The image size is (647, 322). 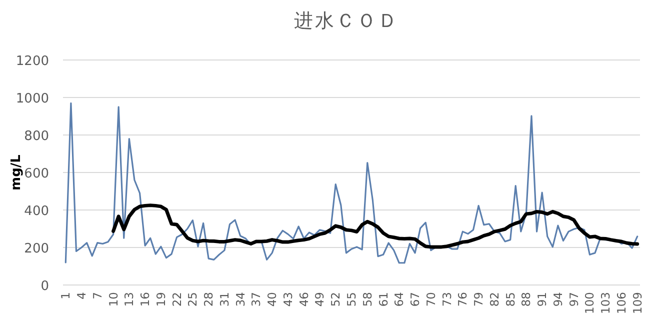 What do you see at coordinates (36, 136) in the screenshot?
I see `y-tick-label: 800` at bounding box center [36, 136].